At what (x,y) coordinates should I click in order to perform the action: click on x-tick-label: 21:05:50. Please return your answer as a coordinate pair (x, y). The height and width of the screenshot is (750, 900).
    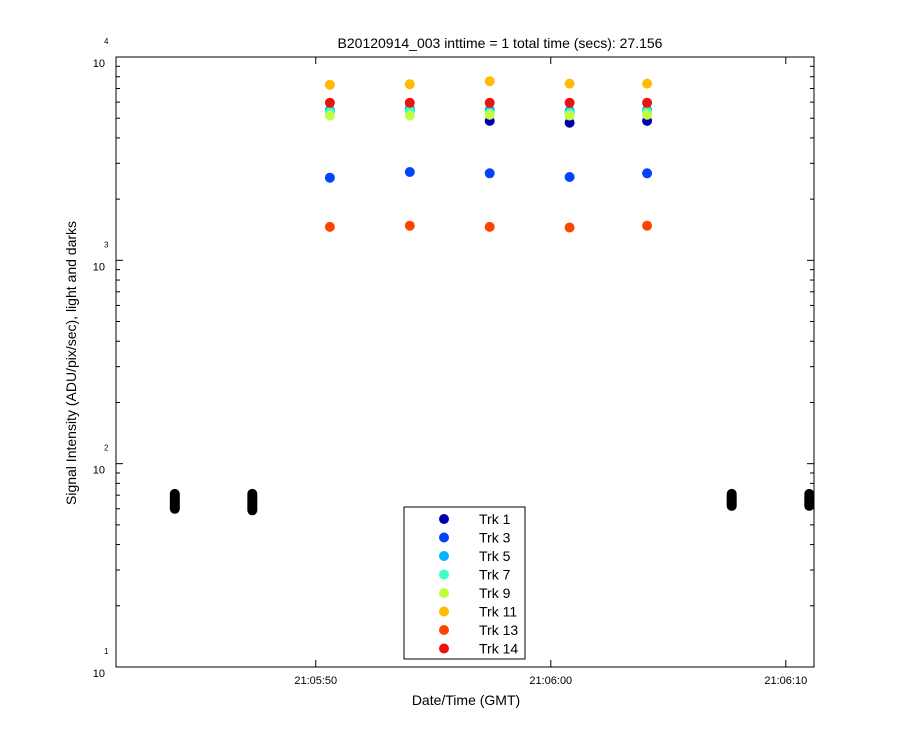
    Looking at the image, I should click on (315, 681).